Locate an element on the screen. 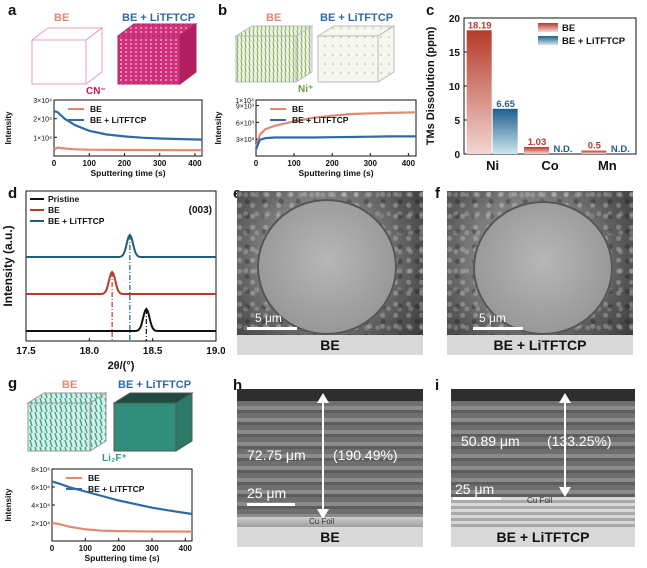 The width and height of the screenshot is (647, 568). chart-c-bar-label-2-0: 0.5 is located at coordinates (595, 146).